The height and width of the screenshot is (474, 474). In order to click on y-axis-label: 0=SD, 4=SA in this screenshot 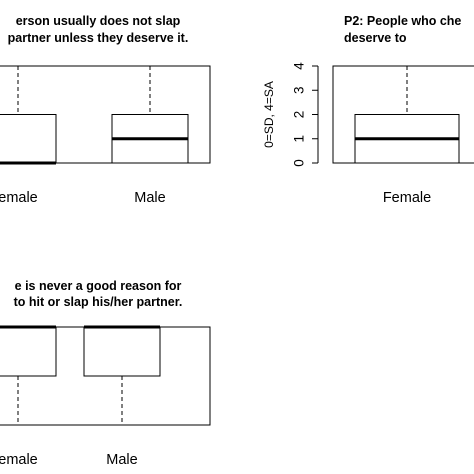, I will do `click(269, 114)`.